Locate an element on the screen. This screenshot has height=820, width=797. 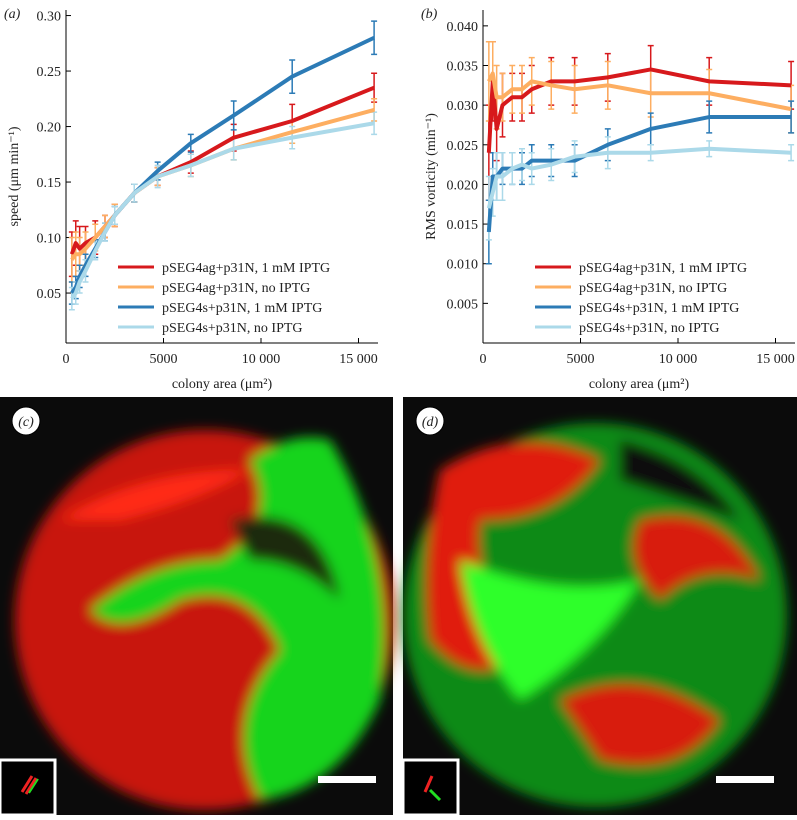
y-tick-label: 0.005 is located at coordinates (463, 304).